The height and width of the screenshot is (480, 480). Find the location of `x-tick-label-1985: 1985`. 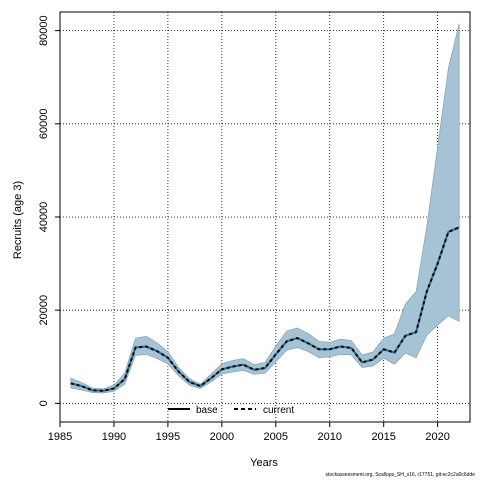

x-tick-label-1985: 1985 is located at coordinates (60, 437).